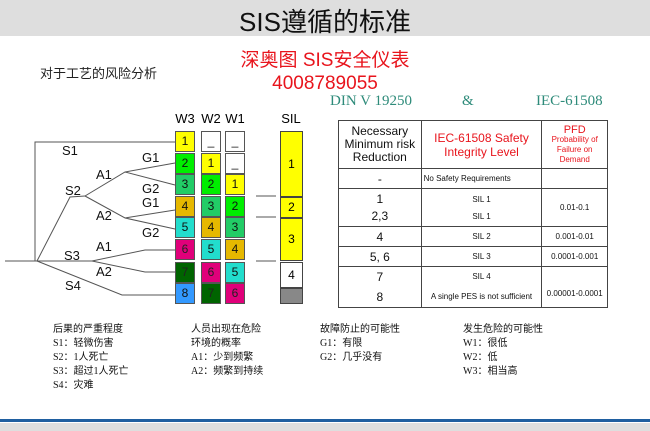 The height and width of the screenshot is (431, 650). I want to click on sil-cell-none, so click(291, 296).